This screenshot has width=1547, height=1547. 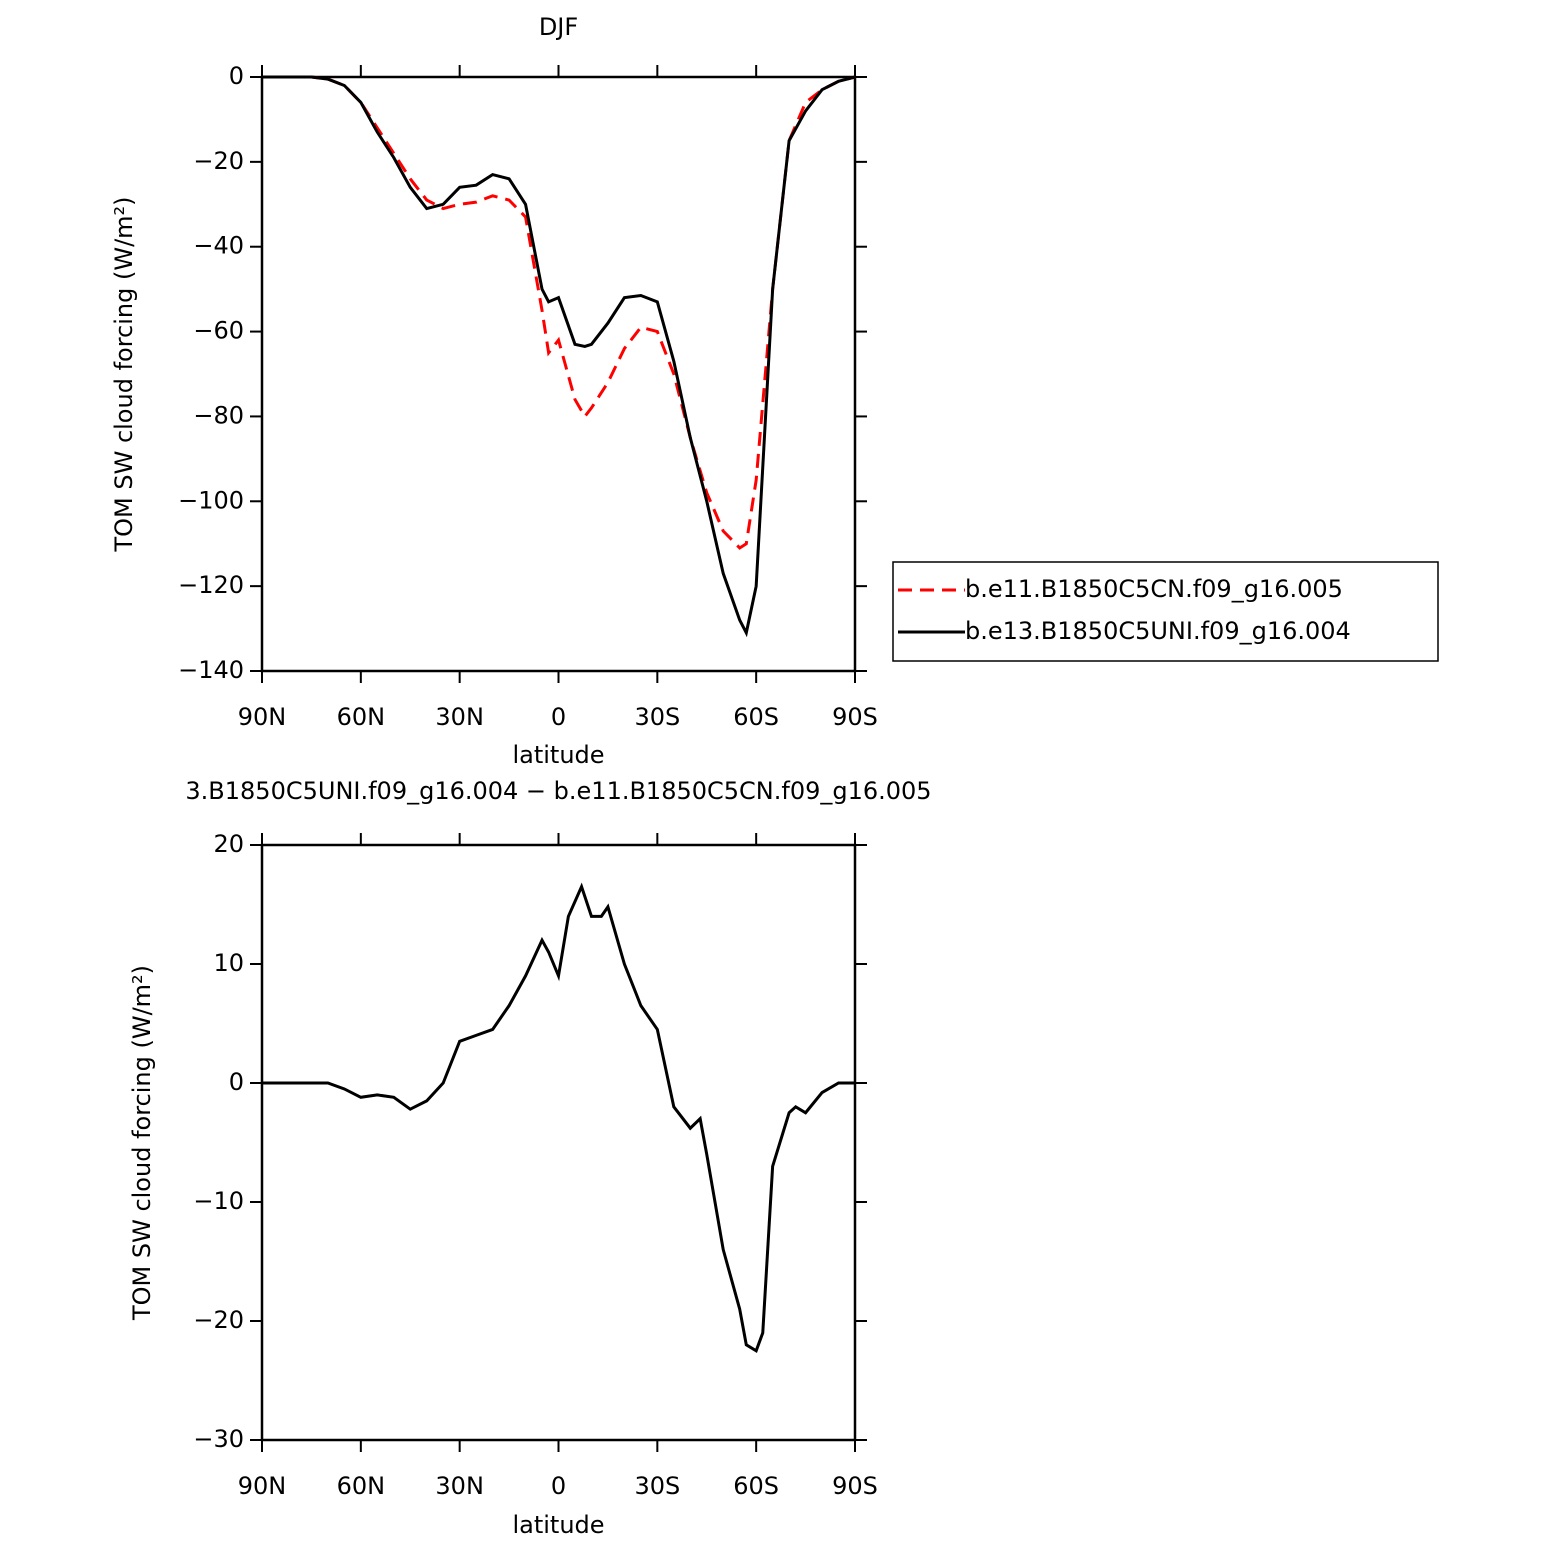 I want to click on y-tick-label: −100, so click(x=211, y=500).